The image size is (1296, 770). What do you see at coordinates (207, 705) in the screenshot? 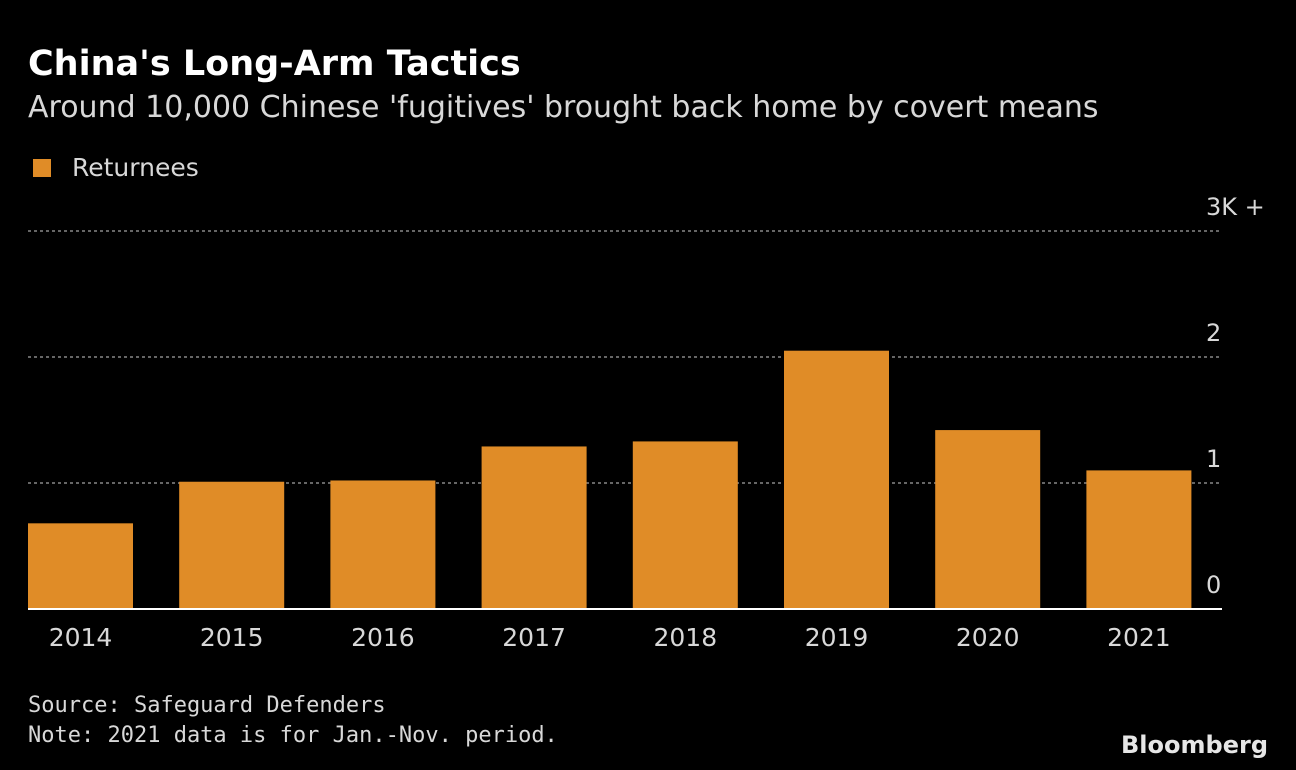
I see `source: Source: Safeguard Defenders` at bounding box center [207, 705].